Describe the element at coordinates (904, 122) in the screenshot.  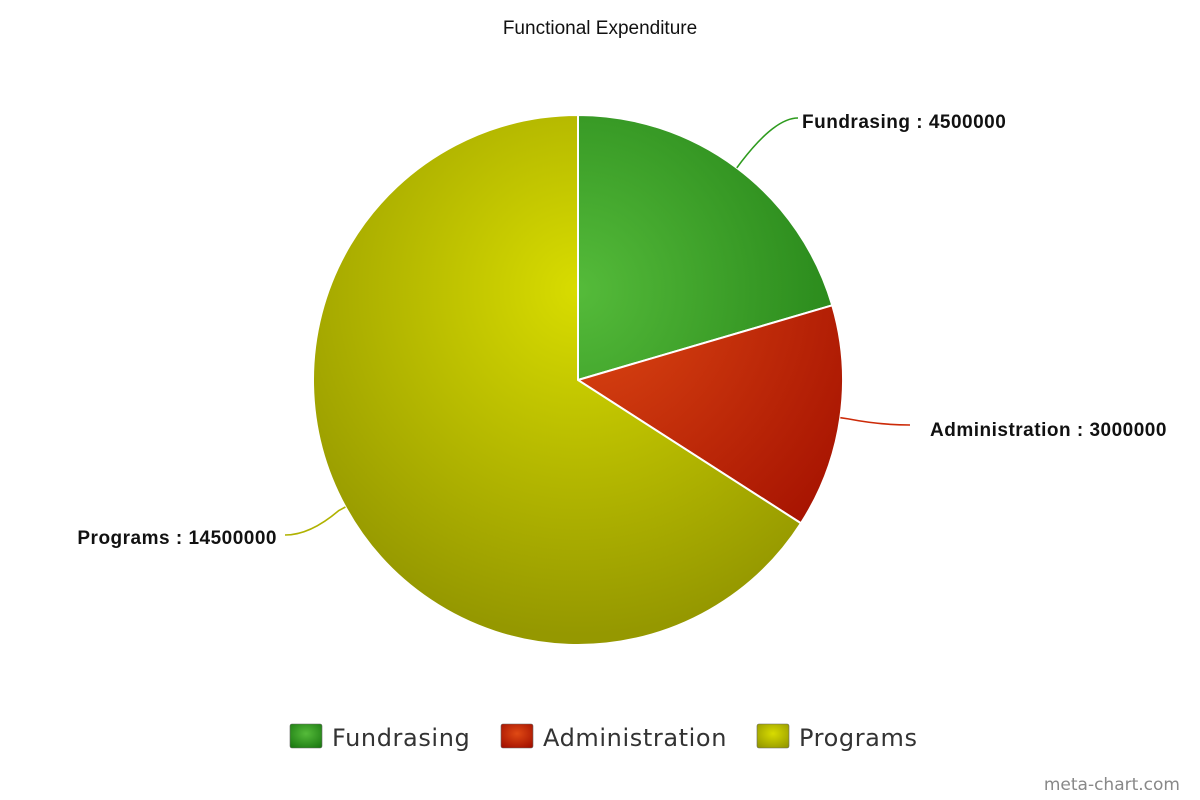
I see `slice-label-fundrasing: Fundrasing : 4500000` at that location.